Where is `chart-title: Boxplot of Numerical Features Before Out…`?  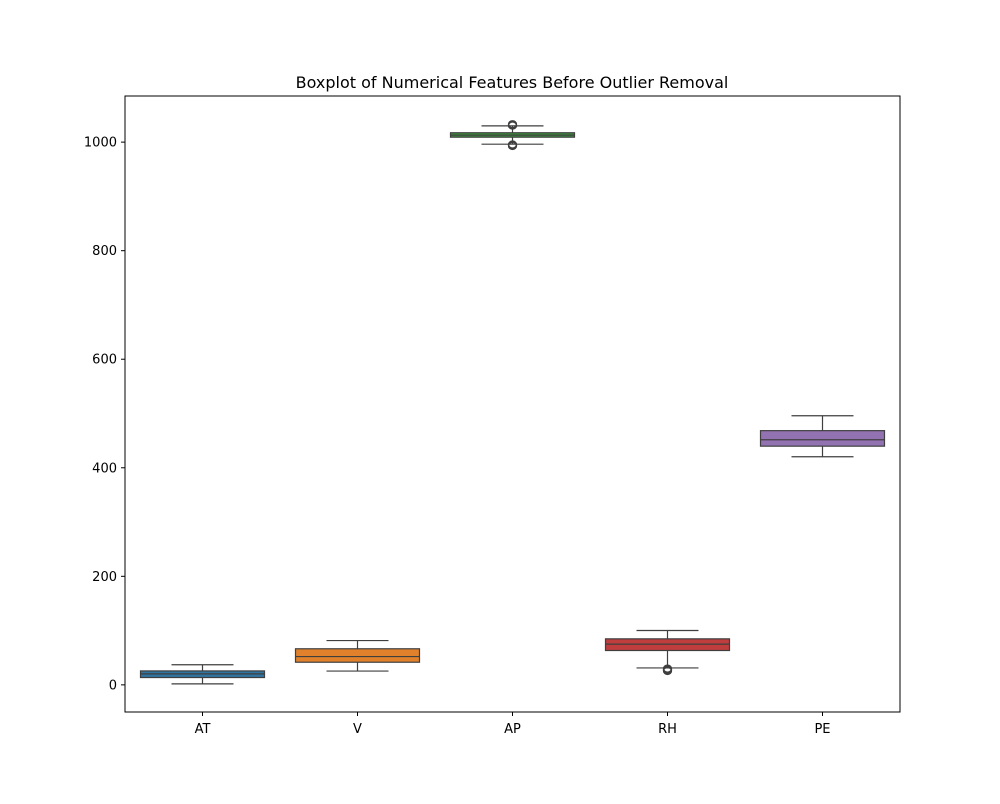 chart-title: Boxplot of Numerical Features Before Out… is located at coordinates (512, 82).